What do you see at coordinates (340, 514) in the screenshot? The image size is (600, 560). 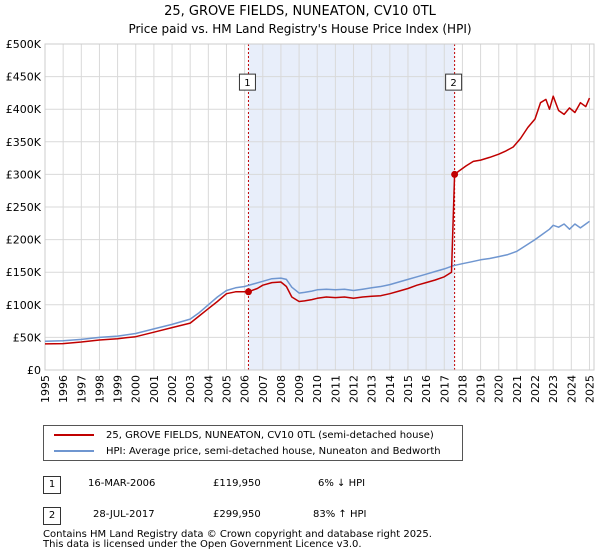 I see `transaction-hpi-diff: 83% ↑ HPI` at bounding box center [340, 514].